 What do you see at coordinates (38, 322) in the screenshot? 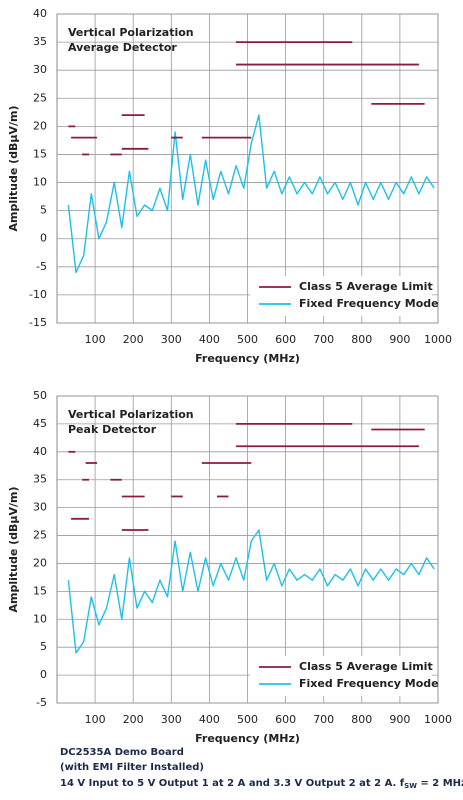
I see `y-tick-label: -15` at bounding box center [38, 322].